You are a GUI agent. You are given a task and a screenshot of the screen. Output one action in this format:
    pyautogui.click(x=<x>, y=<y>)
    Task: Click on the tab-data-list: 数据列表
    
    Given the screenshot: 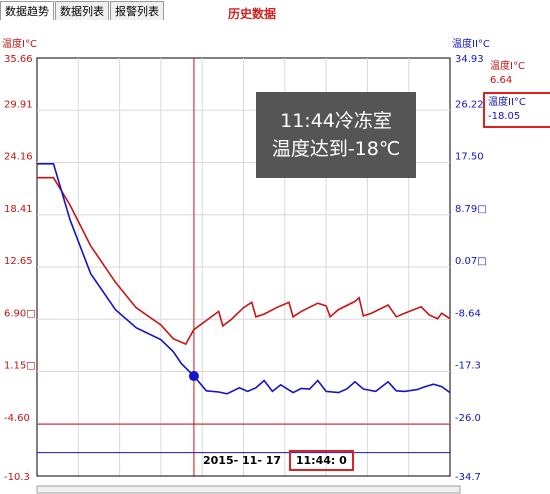 What is the action you would take?
    pyautogui.click(x=82, y=10)
    